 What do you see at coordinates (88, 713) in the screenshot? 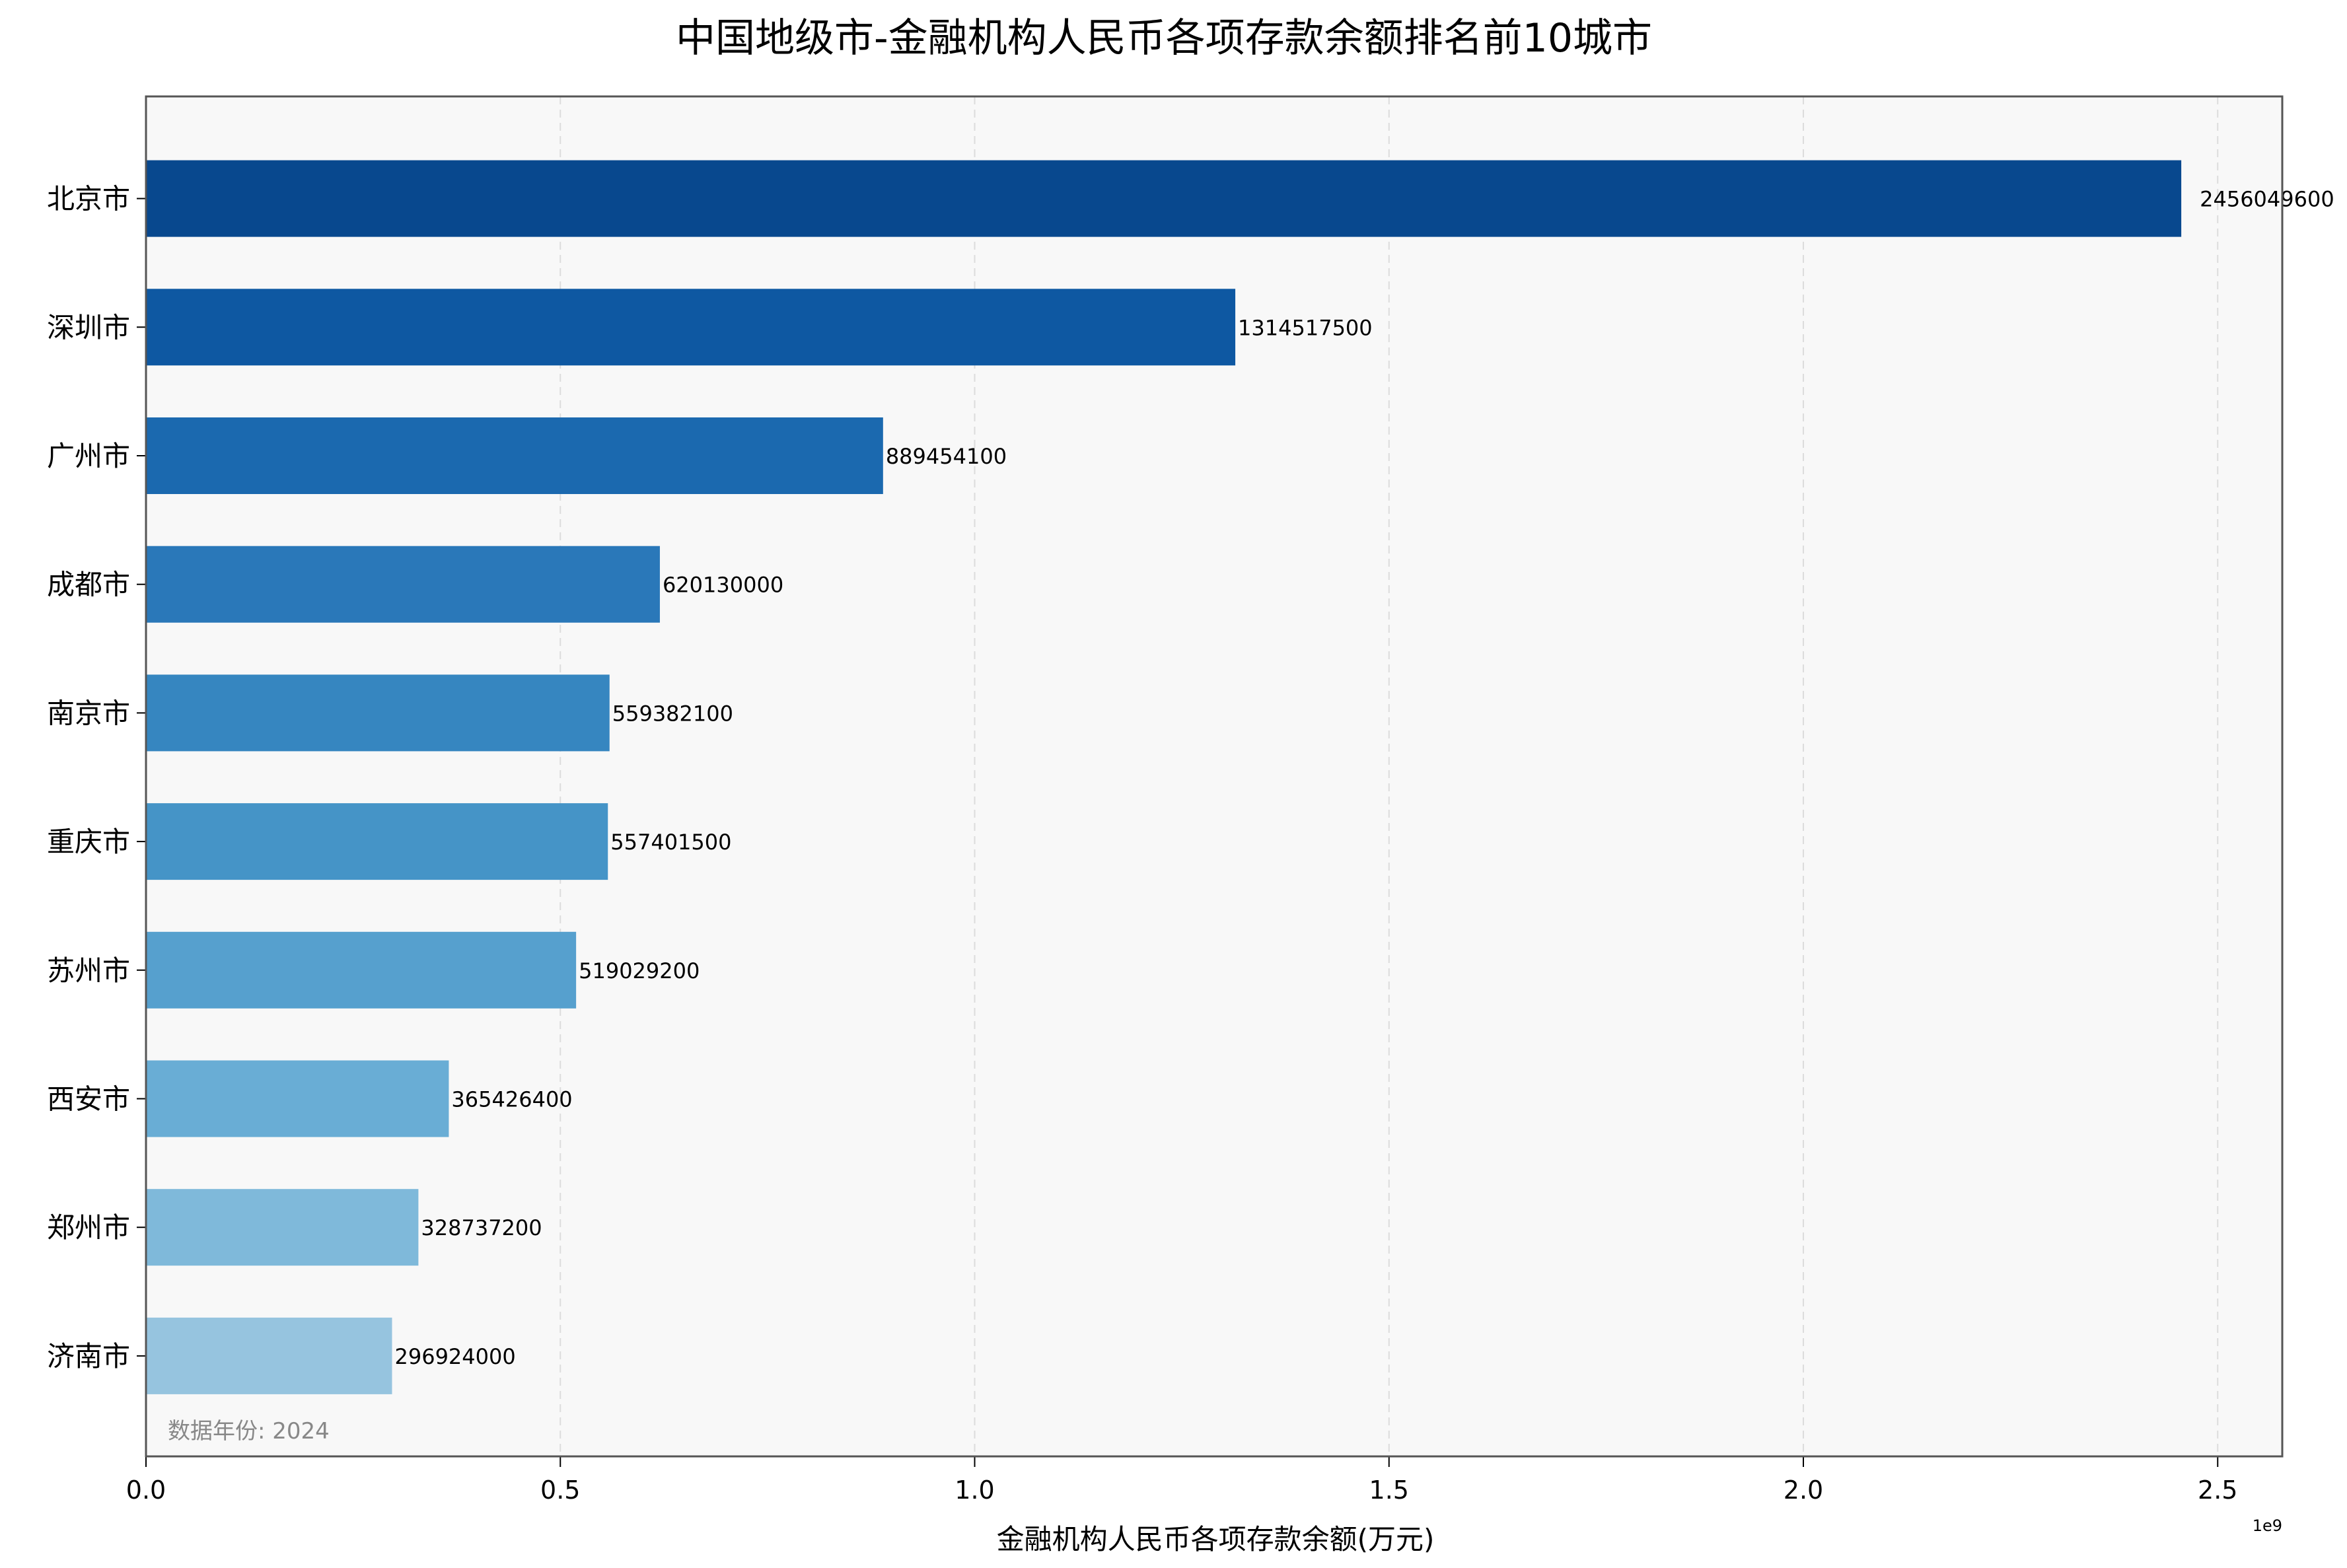
I see `y-tick-label: 南京市` at bounding box center [88, 713].